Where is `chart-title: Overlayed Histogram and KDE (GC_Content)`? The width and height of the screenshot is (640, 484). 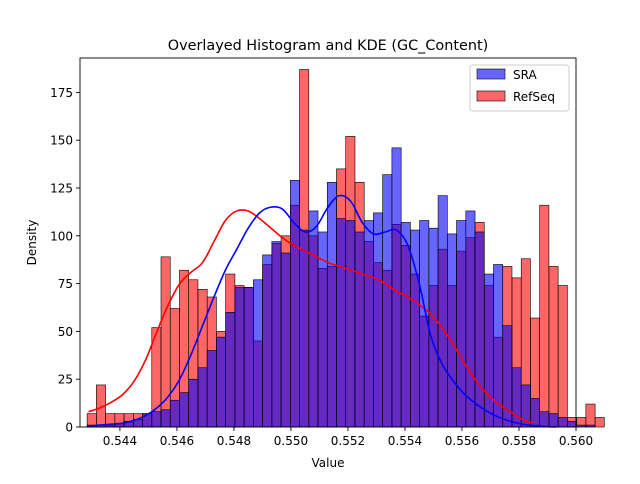 chart-title: Overlayed Histogram and KDE (GC_Content) is located at coordinates (328, 46).